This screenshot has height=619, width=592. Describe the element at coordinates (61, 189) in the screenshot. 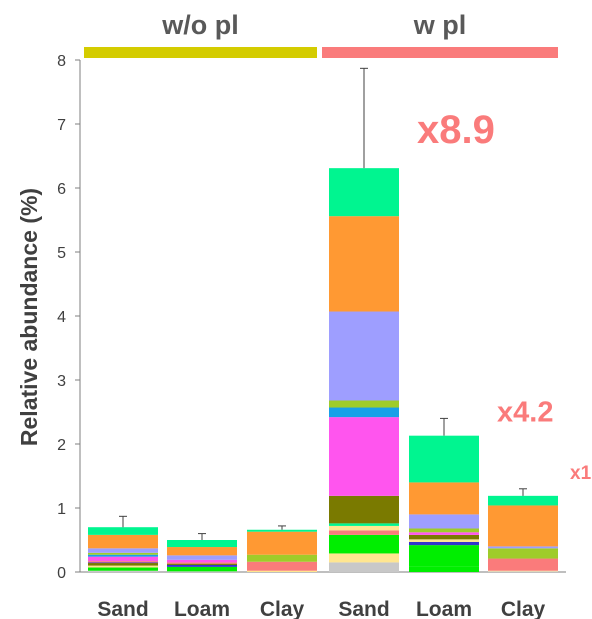

I see `y-tick-label-6: 6` at that location.